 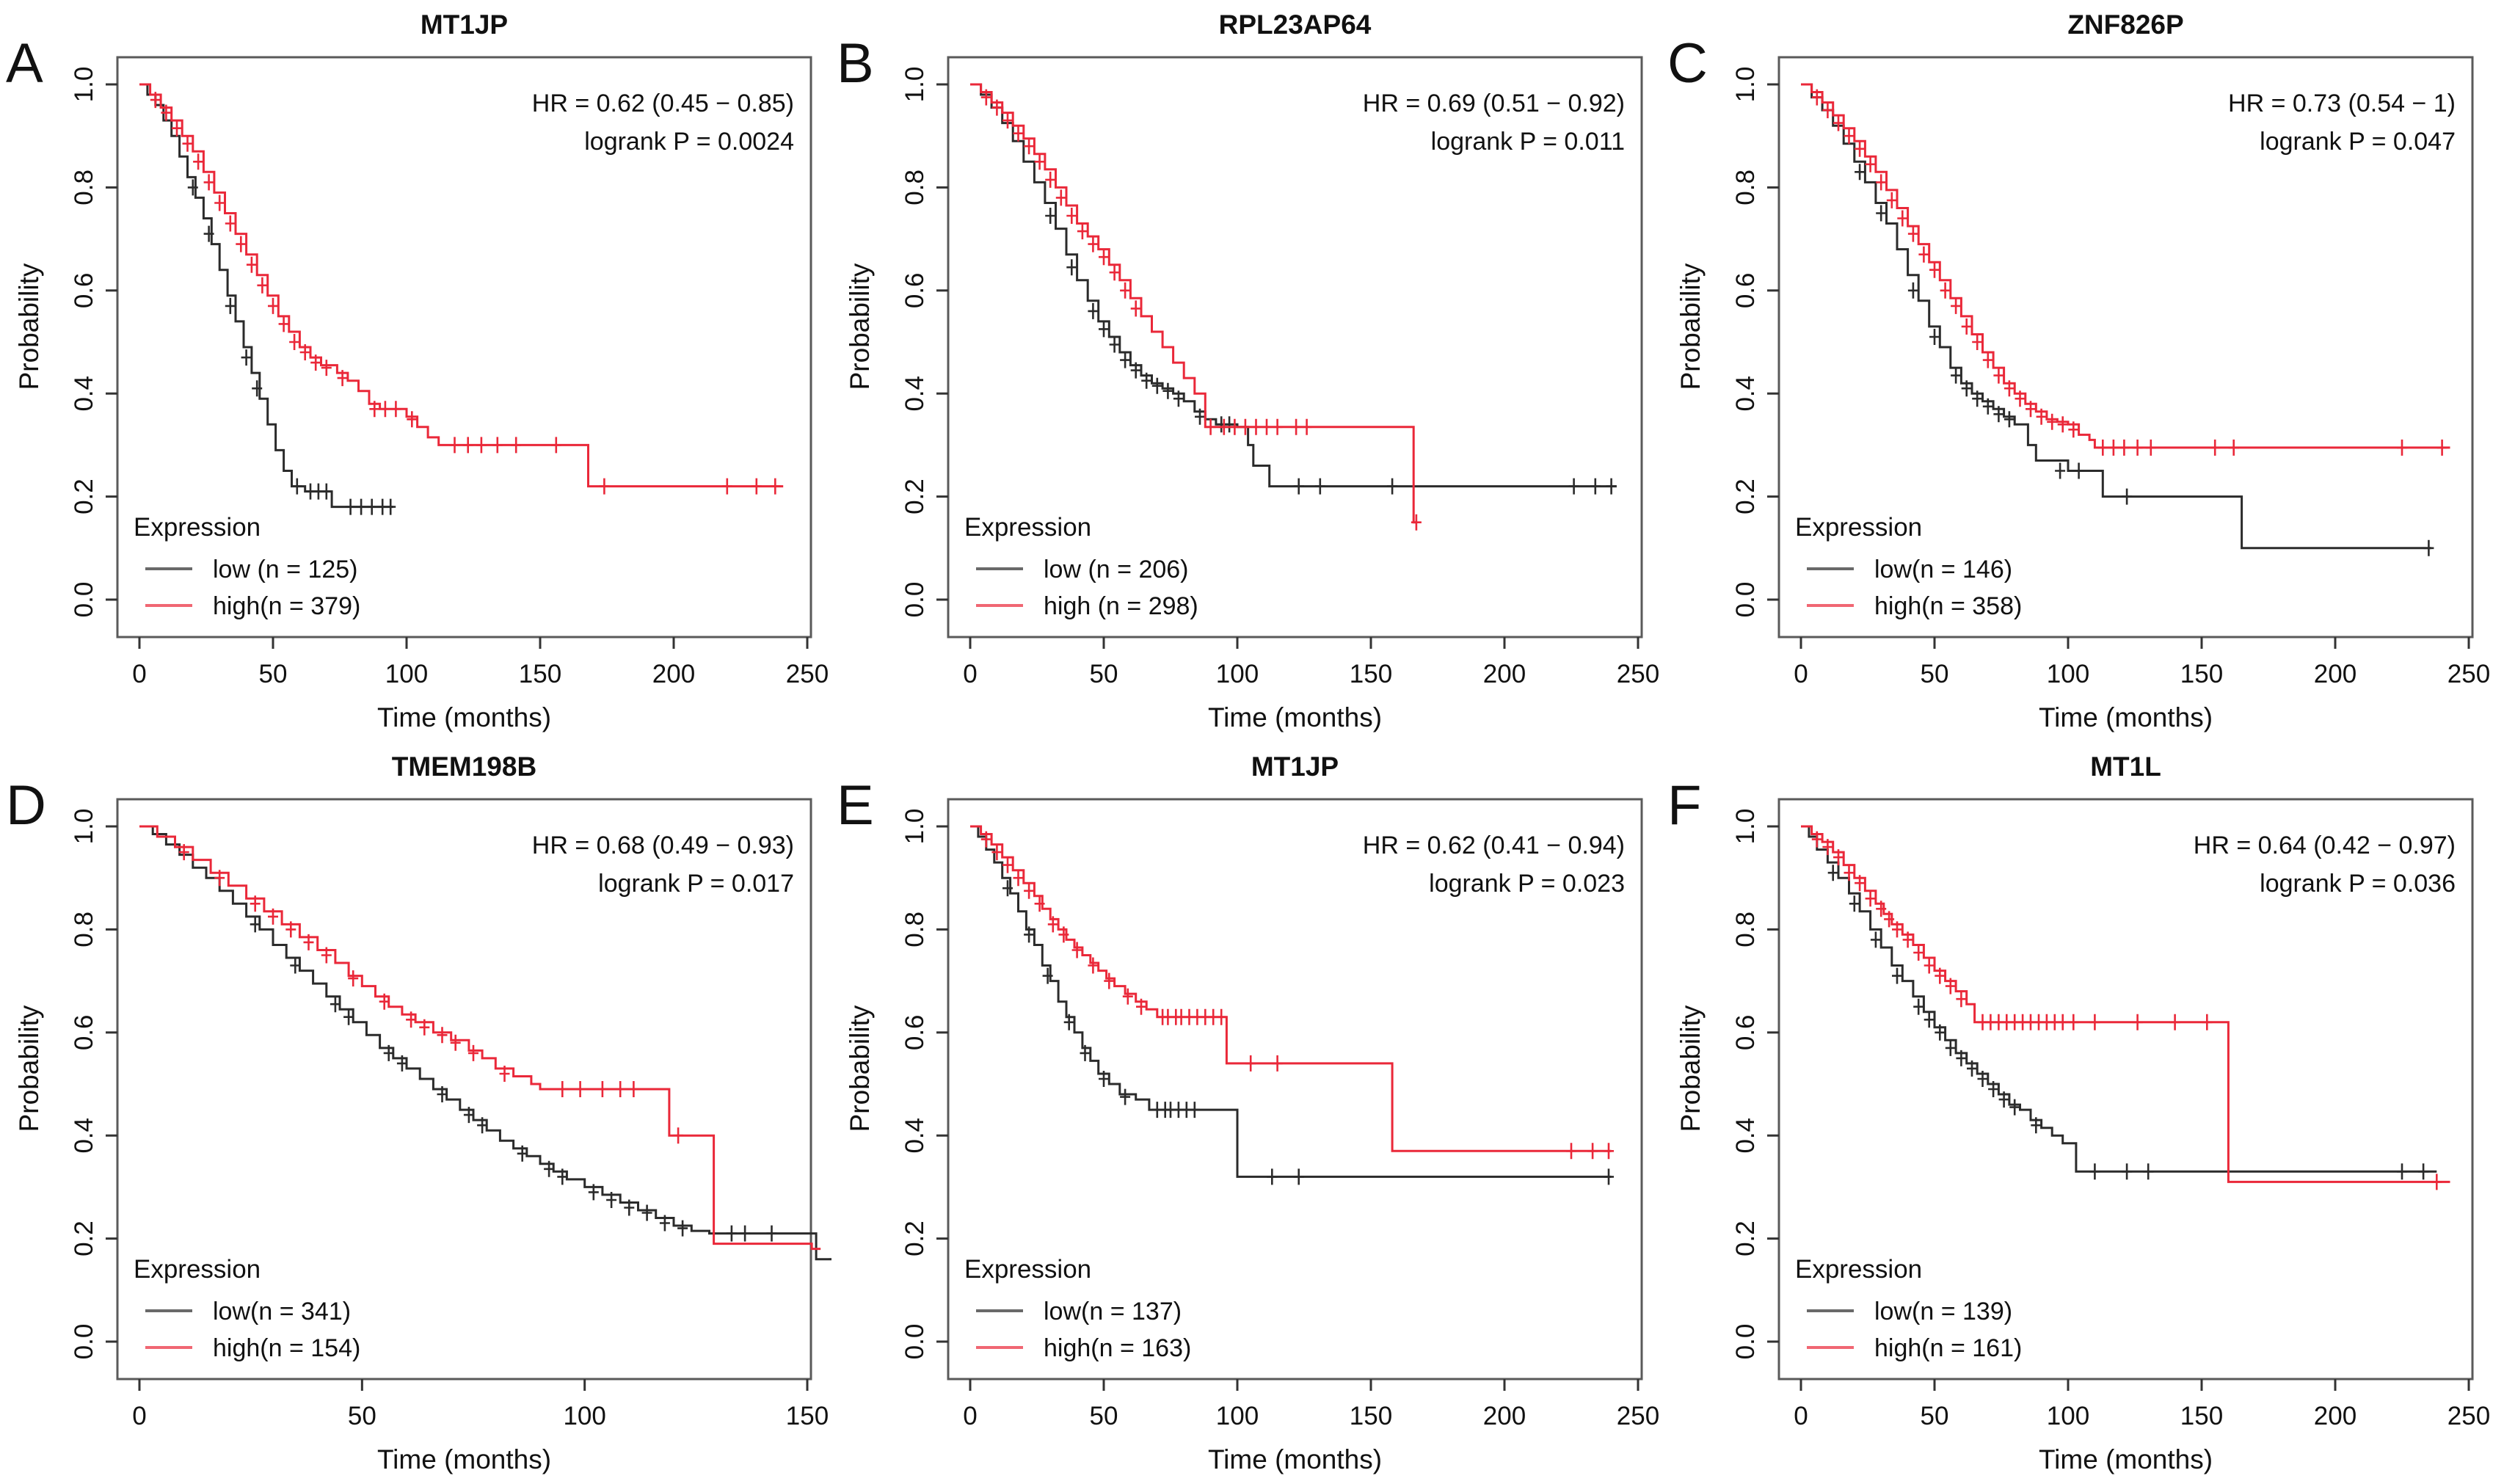 What do you see at coordinates (855, 805) in the screenshot?
I see `panel-letter: E` at bounding box center [855, 805].